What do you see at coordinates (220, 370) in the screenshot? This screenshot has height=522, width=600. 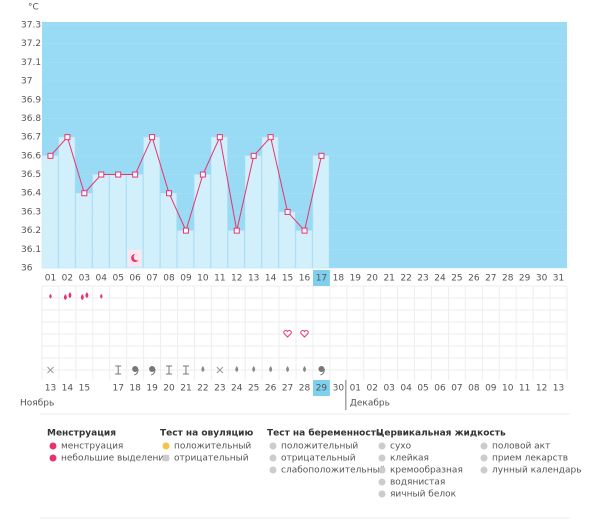 I see `dry-icon` at bounding box center [220, 370].